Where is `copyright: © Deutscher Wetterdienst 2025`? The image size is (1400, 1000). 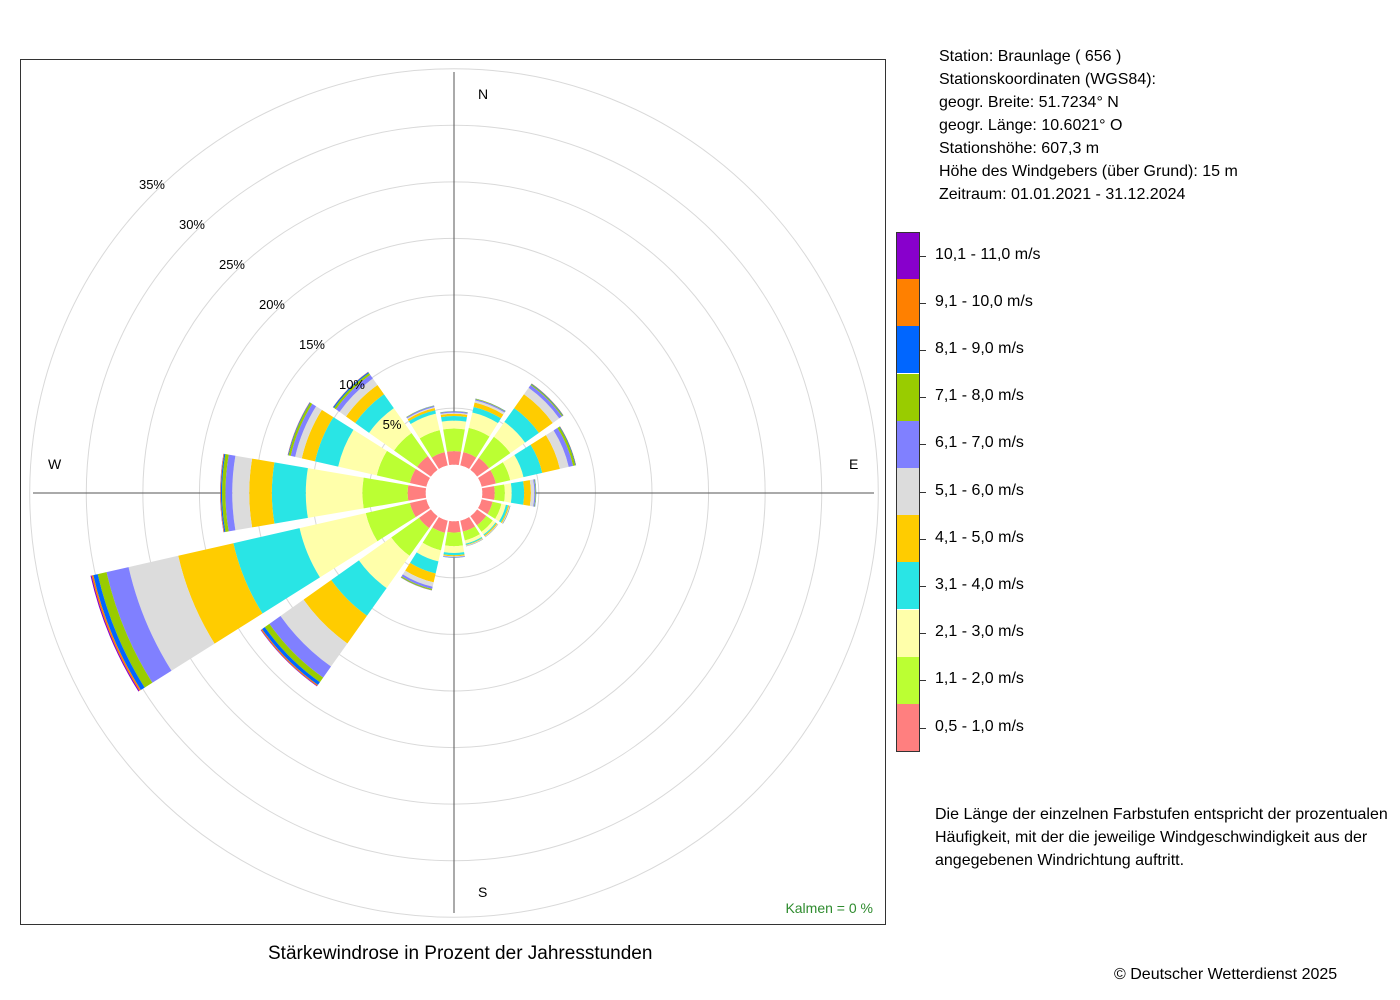 copyright: © Deutscher Wetterdienst 2025 is located at coordinates (1226, 974).